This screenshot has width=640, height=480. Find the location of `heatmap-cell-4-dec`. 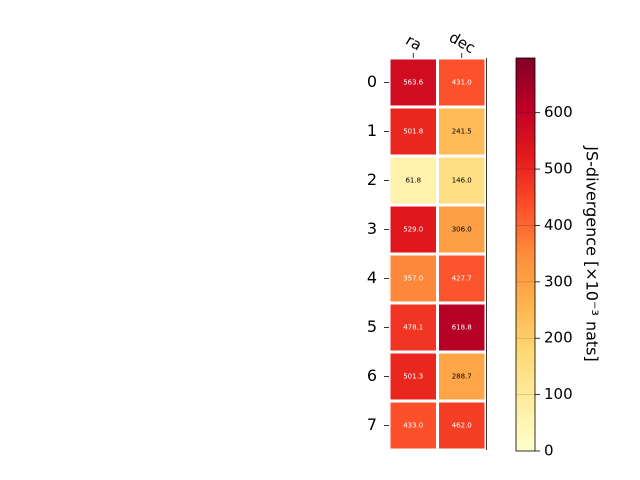

heatmap-cell-4-dec is located at coordinates (462, 278).